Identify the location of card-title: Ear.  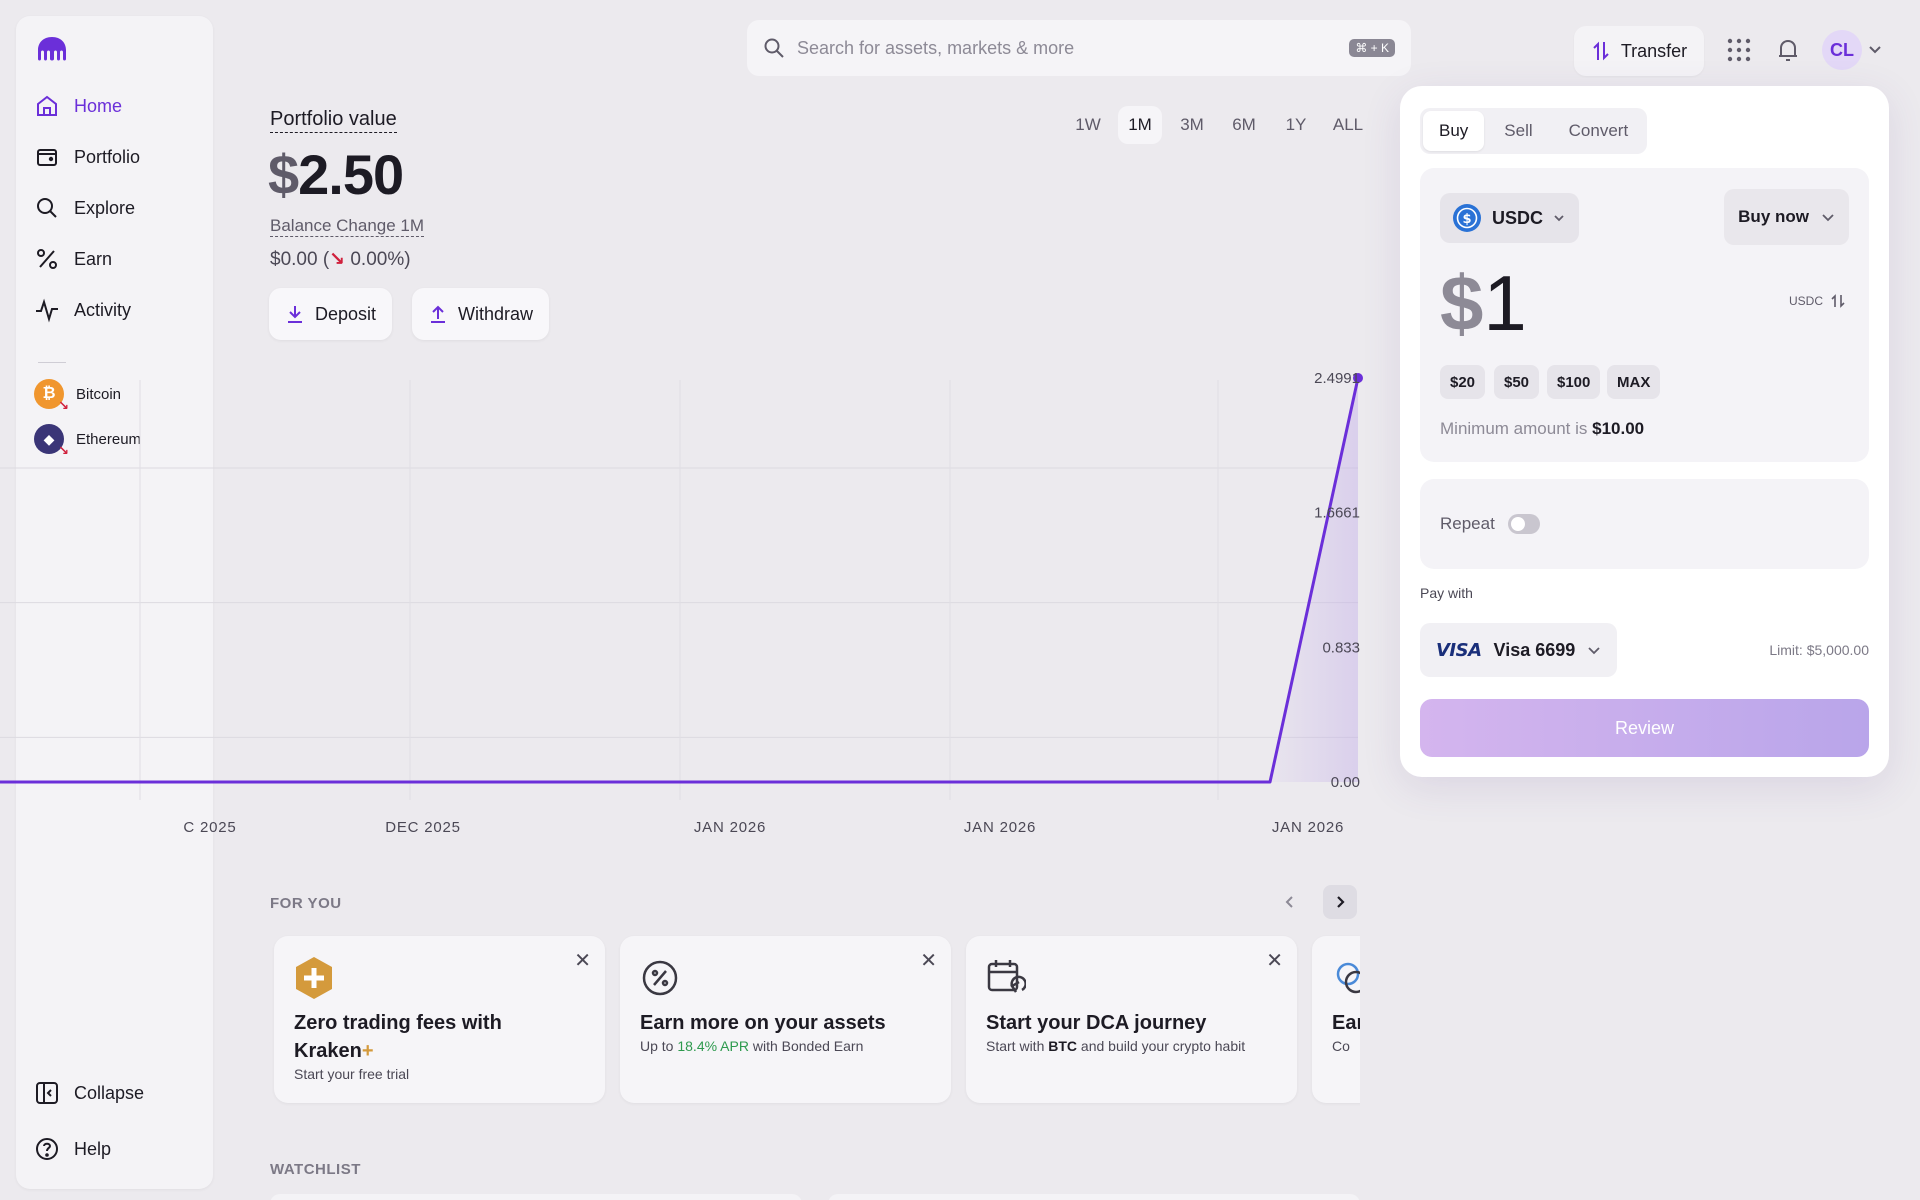
(1346, 1023).